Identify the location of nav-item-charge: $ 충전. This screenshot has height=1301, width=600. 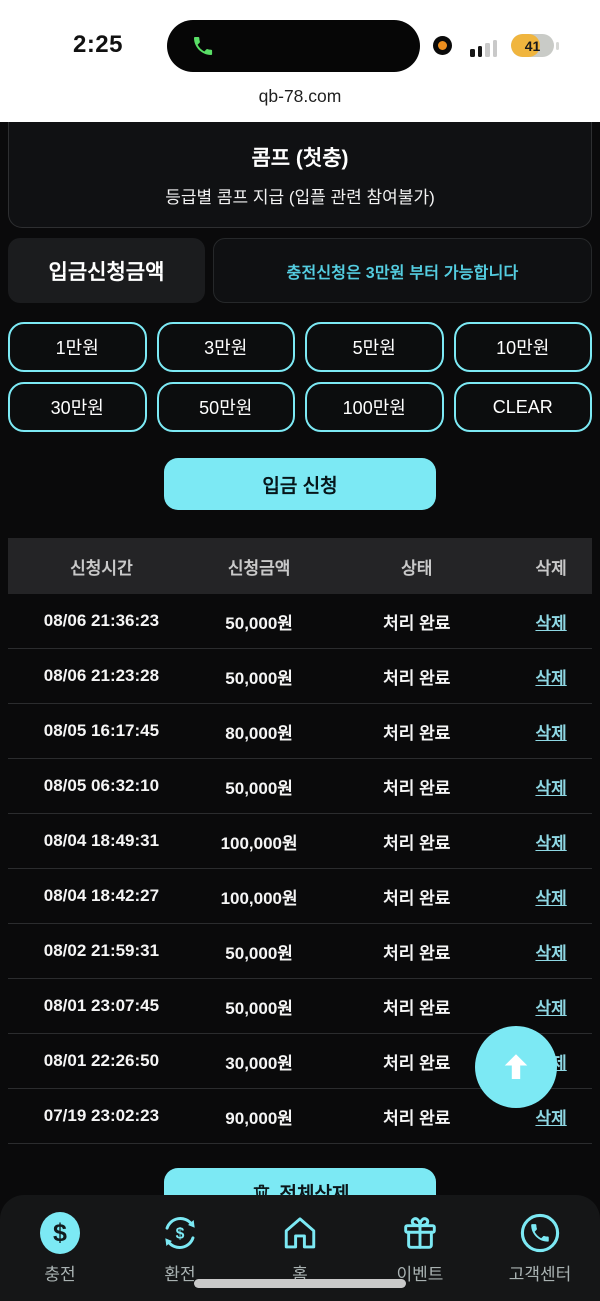
(60, 1248).